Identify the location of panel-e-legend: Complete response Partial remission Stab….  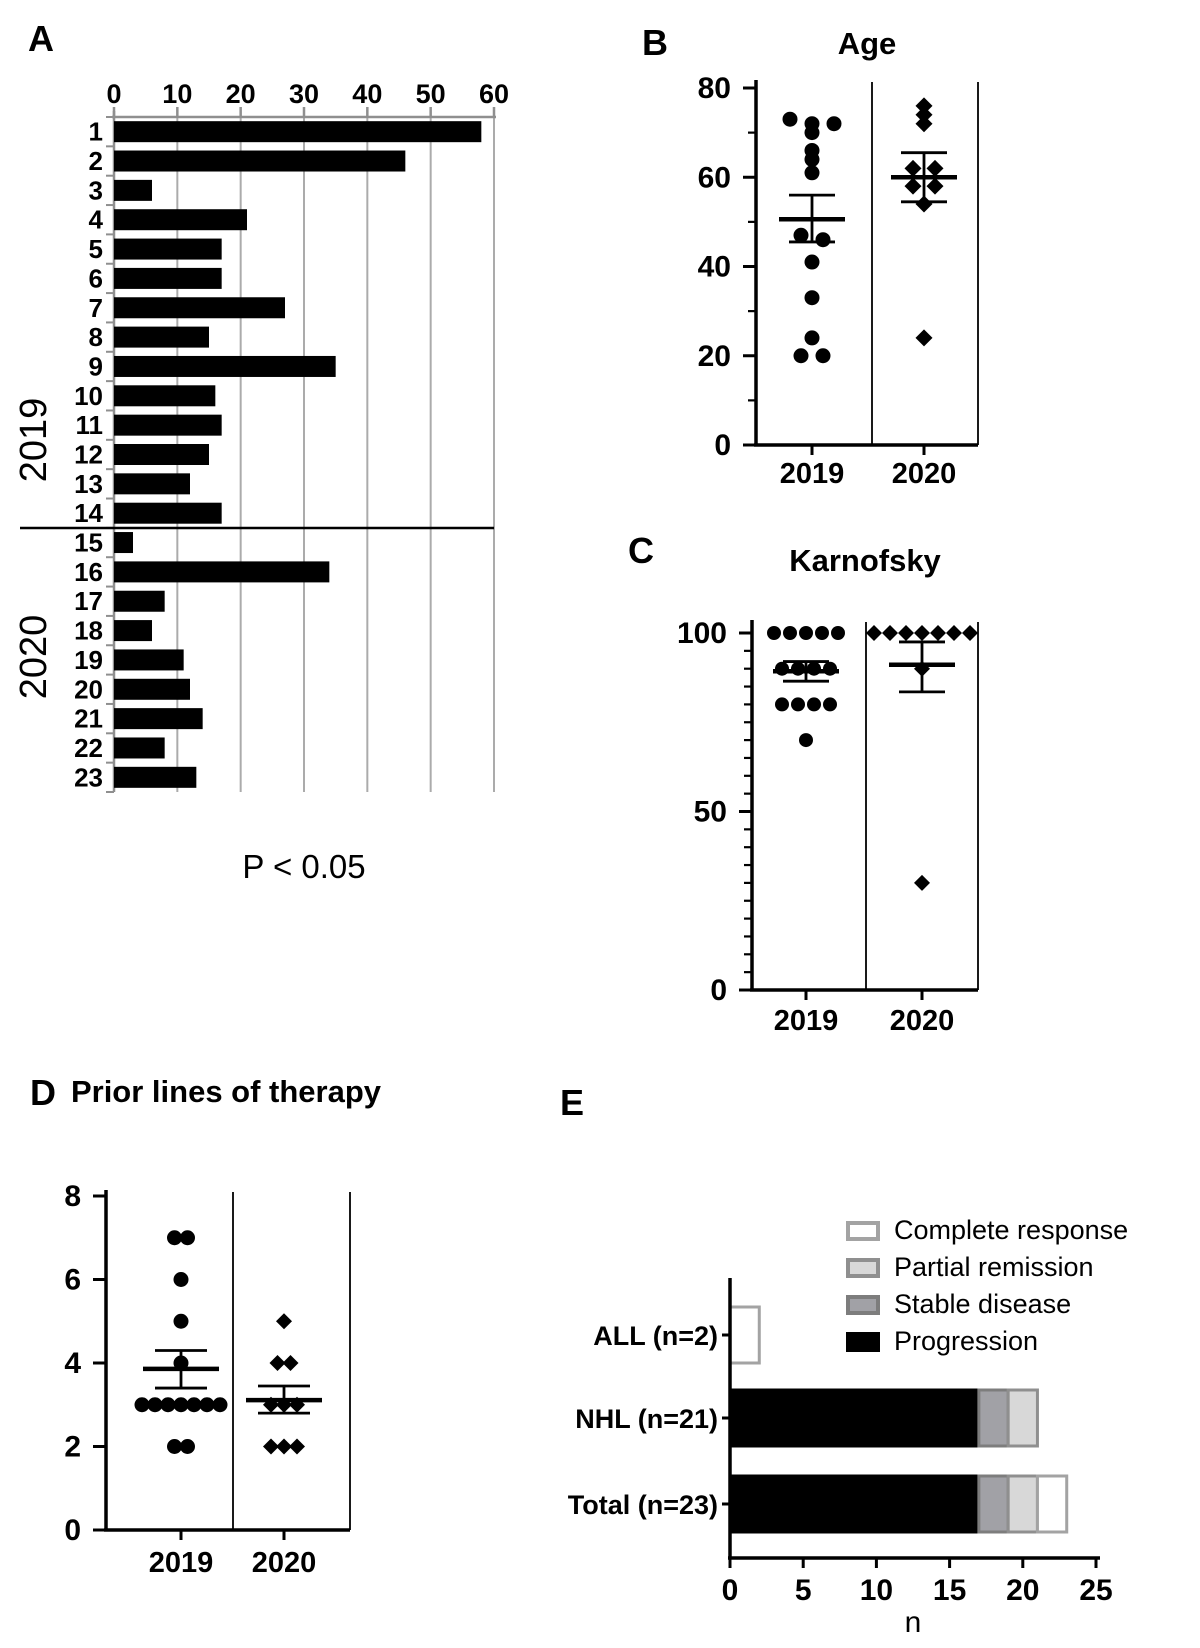
(987, 1286).